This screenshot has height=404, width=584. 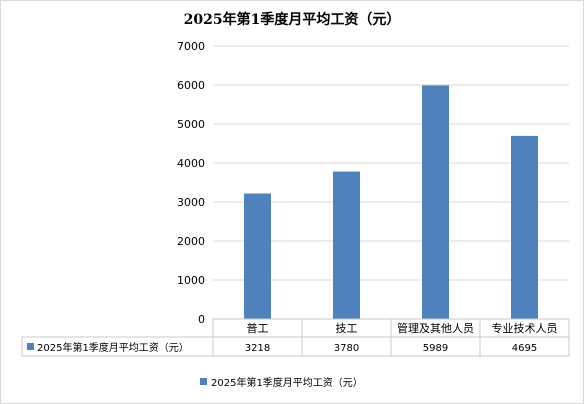 What do you see at coordinates (258, 328) in the screenshot?
I see `category-label: 普工` at bounding box center [258, 328].